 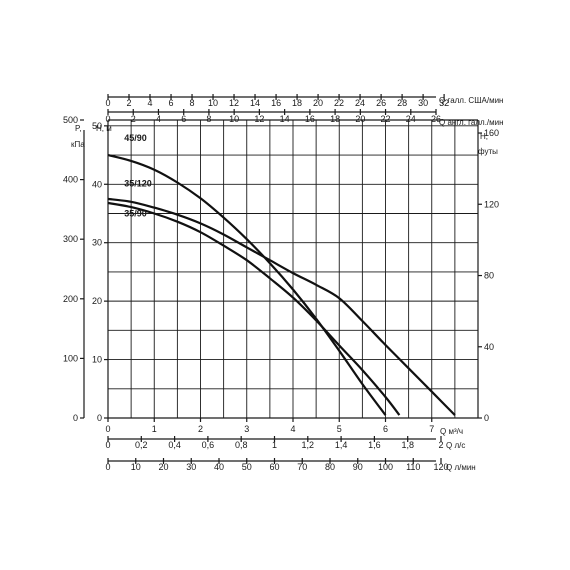 I want to click on litres-per-minute-axis-tick-label: 0, so click(x=107, y=467).